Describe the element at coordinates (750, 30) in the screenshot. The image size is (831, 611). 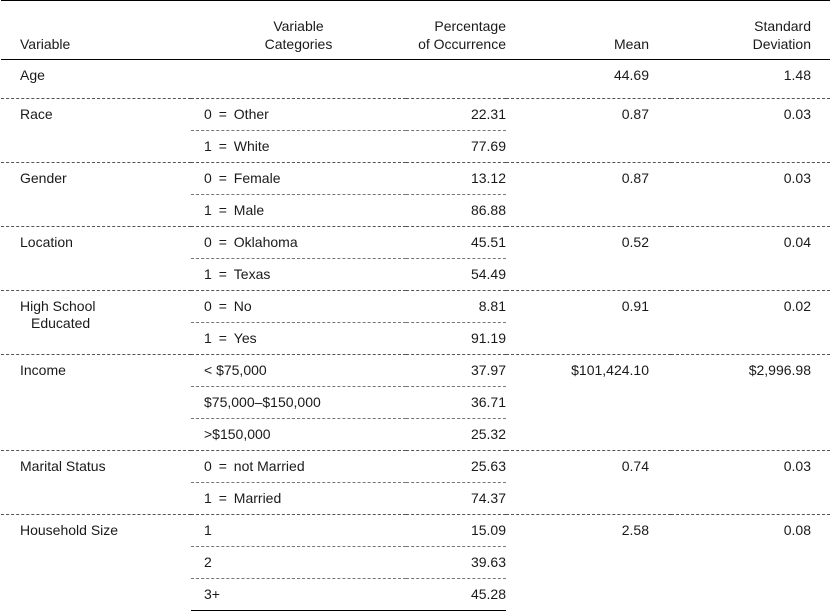
I see `header-standard-deviation: Standard Deviation` at that location.